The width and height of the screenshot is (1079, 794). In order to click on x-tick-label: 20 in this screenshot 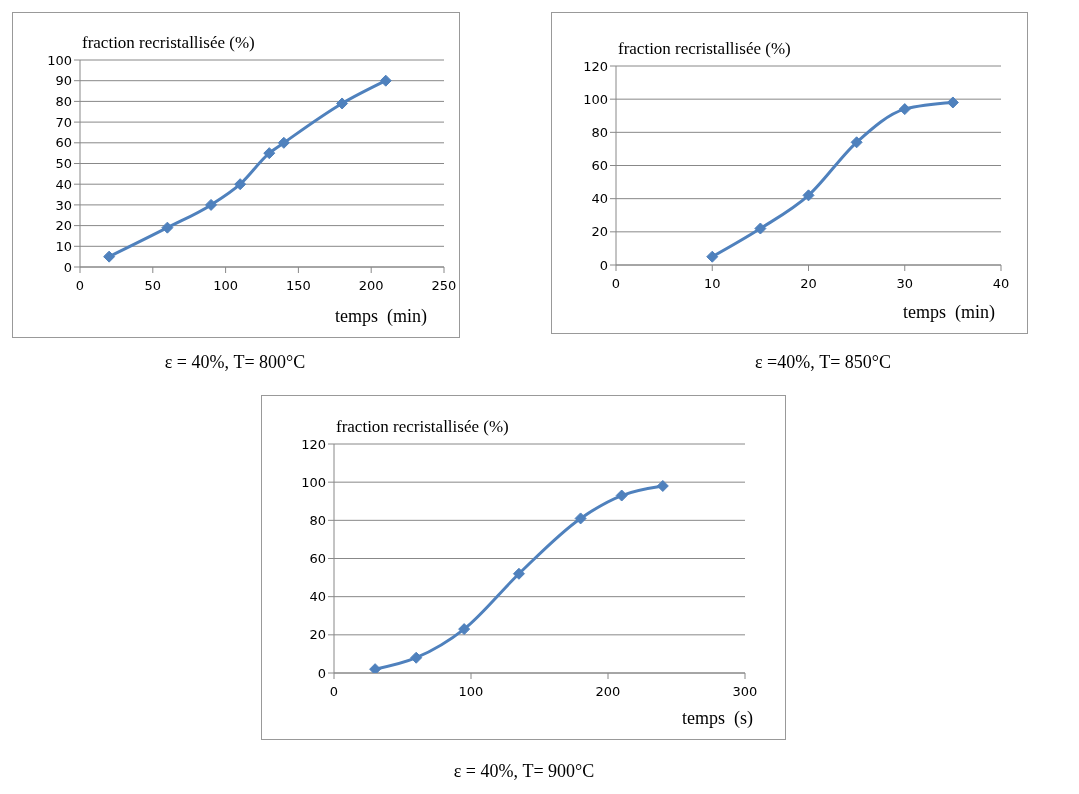, I will do `click(808, 284)`.